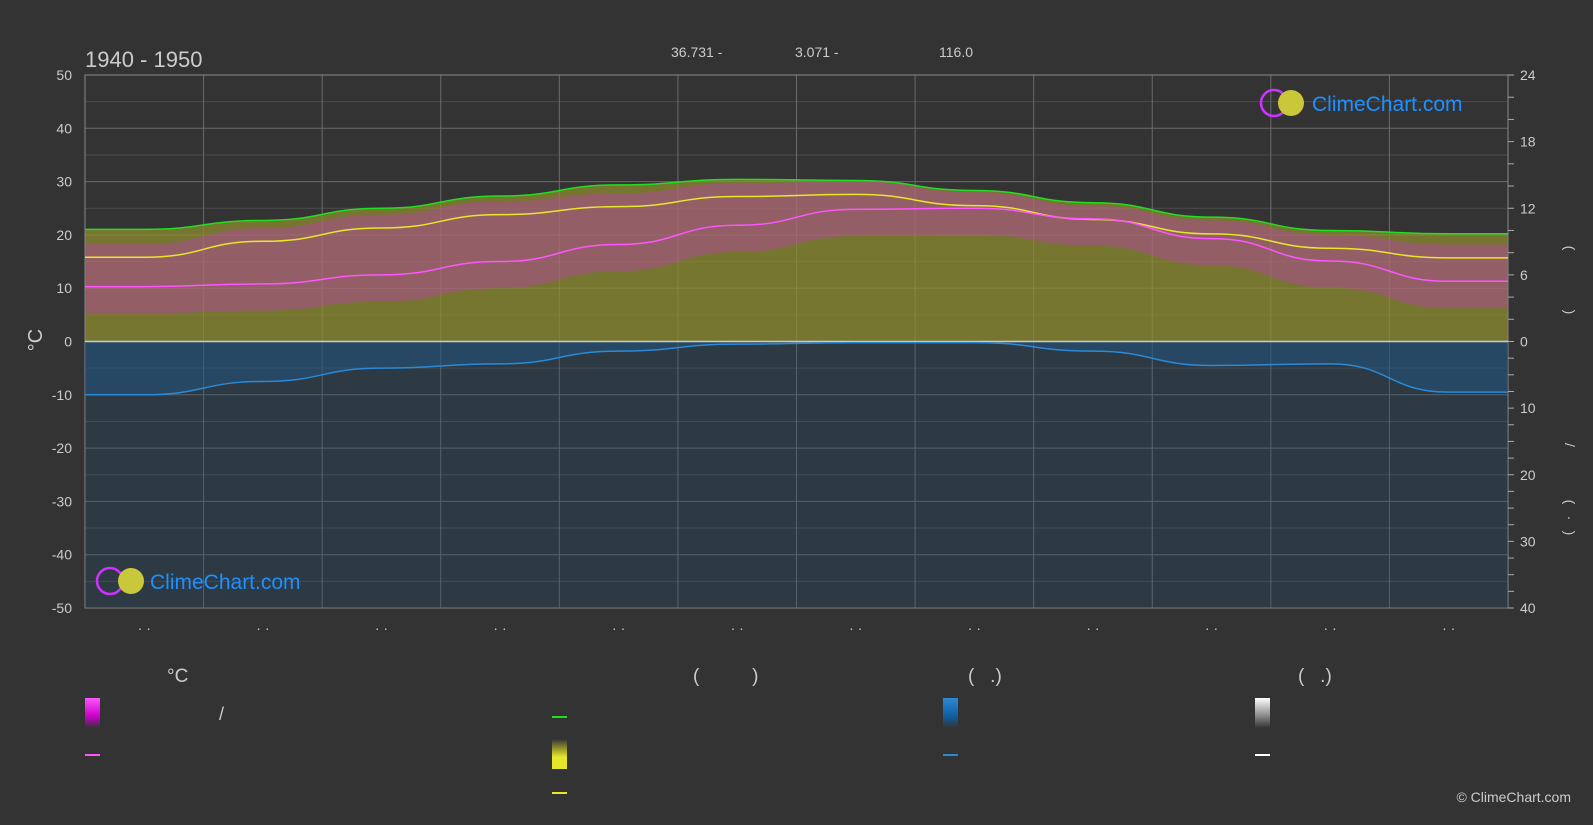  Describe the element at coordinates (225, 582) in the screenshot. I see `logo-bottom-text: ClimeChart.com` at that location.